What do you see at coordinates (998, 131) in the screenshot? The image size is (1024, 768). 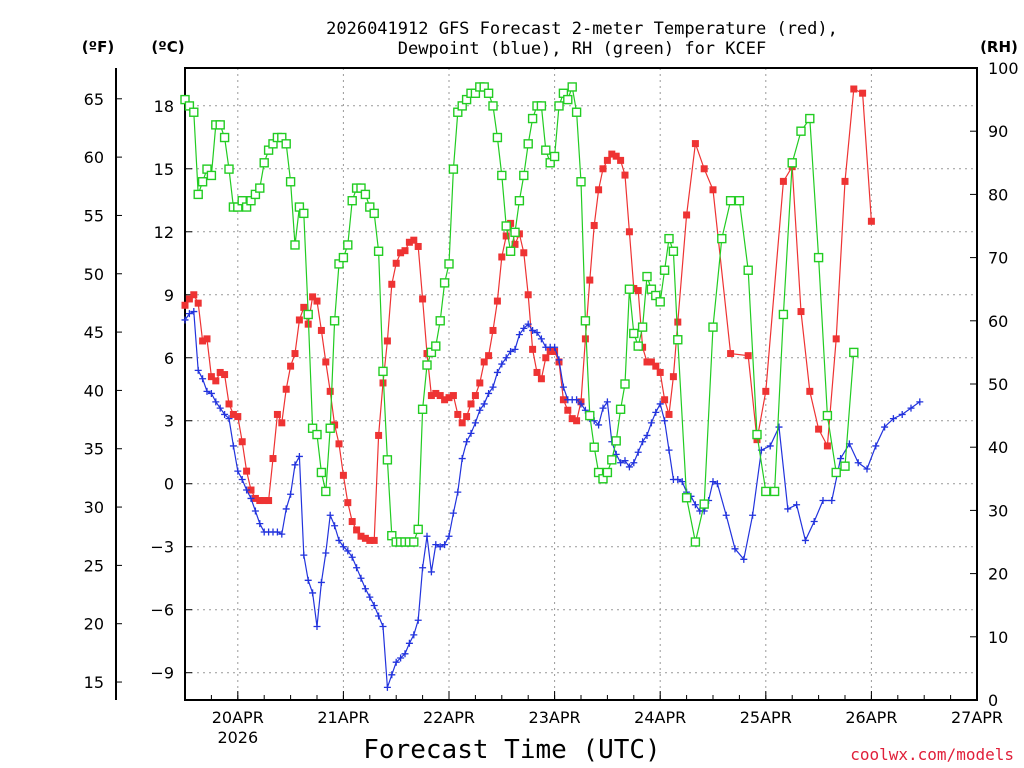 I see `rh-tick-label: 90` at bounding box center [998, 131].